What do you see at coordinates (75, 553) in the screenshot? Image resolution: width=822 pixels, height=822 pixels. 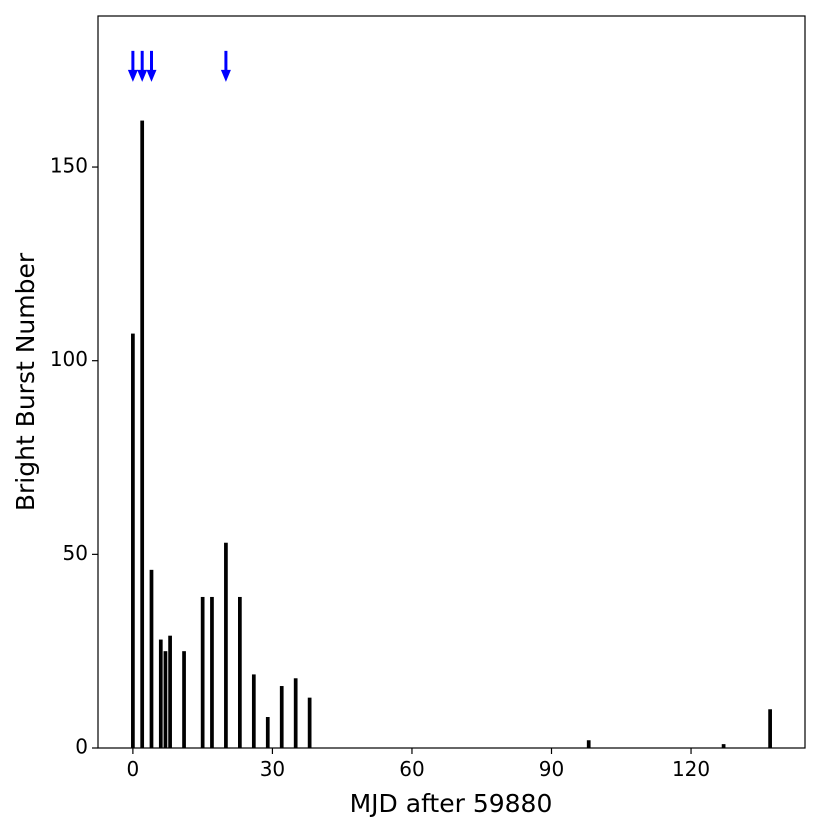 I see `y-tick-label: 50` at bounding box center [75, 553].